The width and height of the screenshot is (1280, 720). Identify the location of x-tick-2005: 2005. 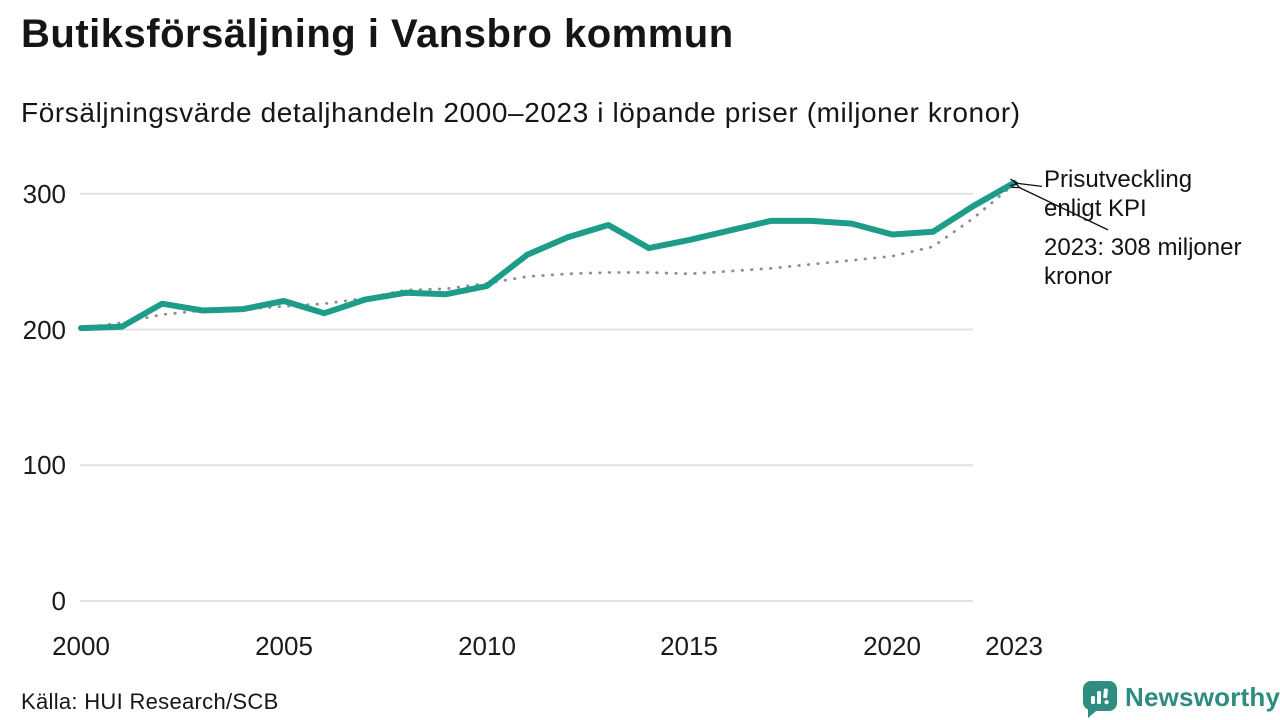
(284, 646).